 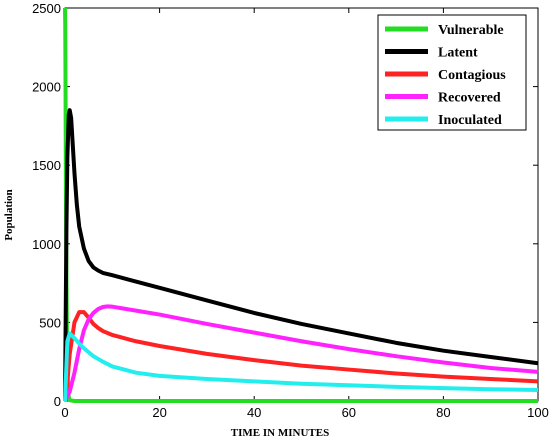 I want to click on legend-label-inoculated: Inoculated, so click(x=470, y=120).